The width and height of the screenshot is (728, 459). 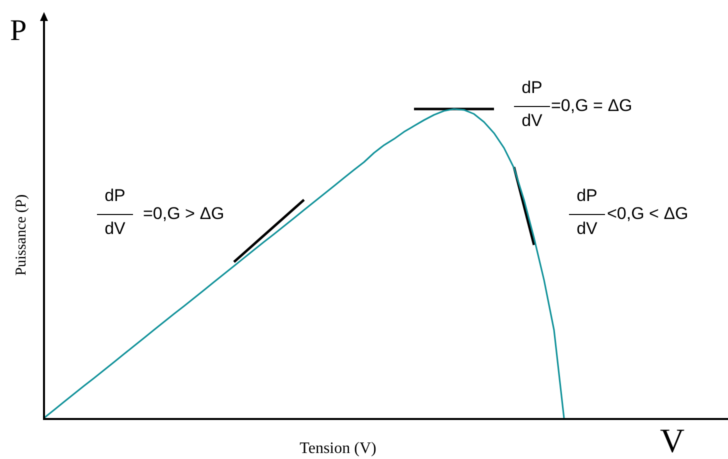 What do you see at coordinates (183, 214) in the screenshot?
I see `annotation: =0,G > ΔG` at bounding box center [183, 214].